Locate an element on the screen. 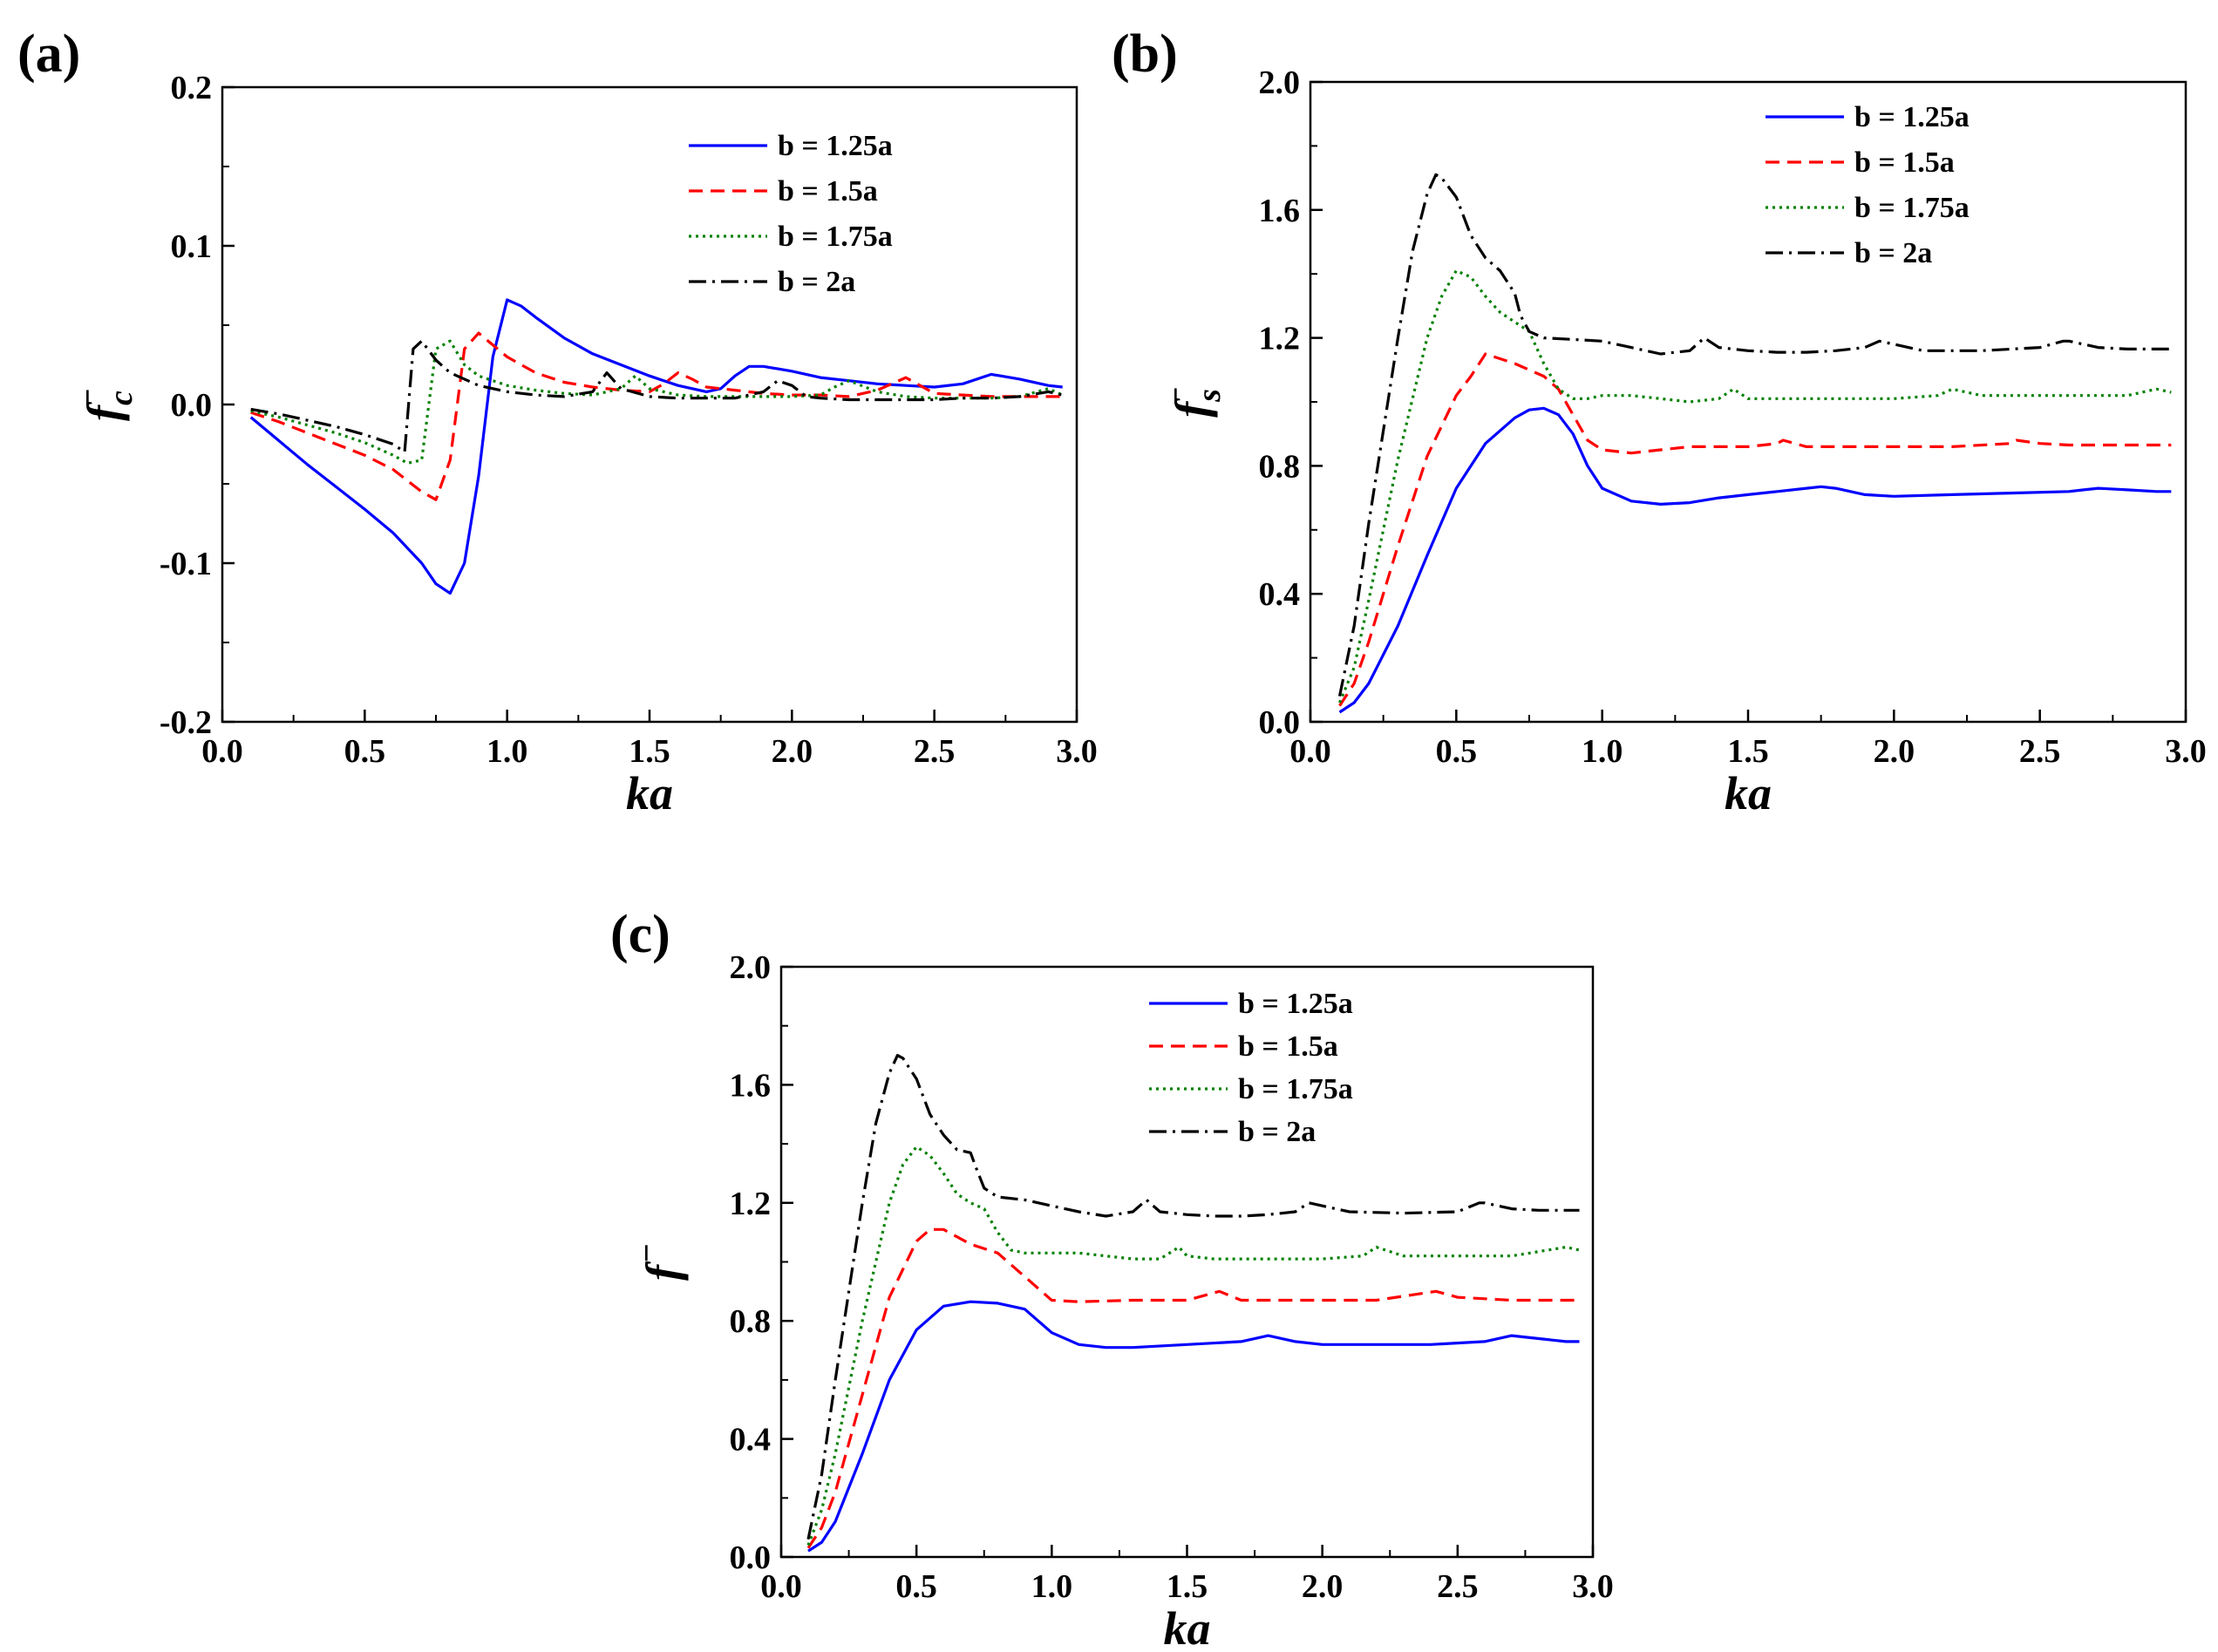  panel-label: (c) is located at coordinates (640, 934).